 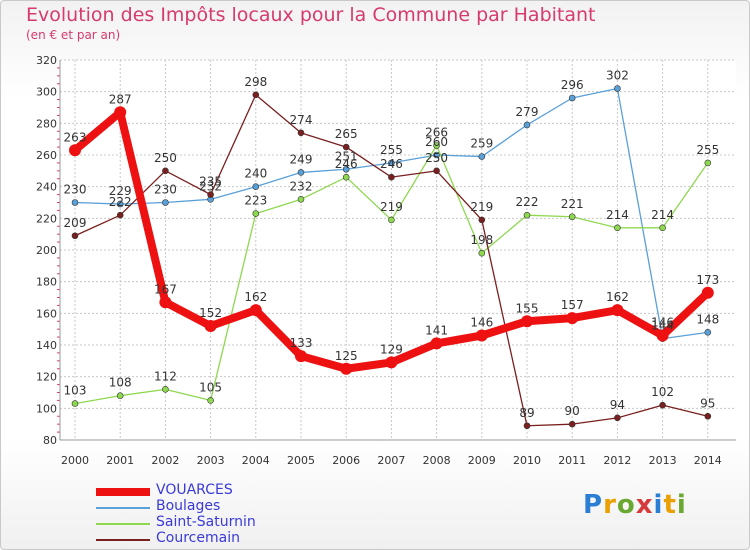 I want to click on data-label: 250, so click(x=436, y=158).